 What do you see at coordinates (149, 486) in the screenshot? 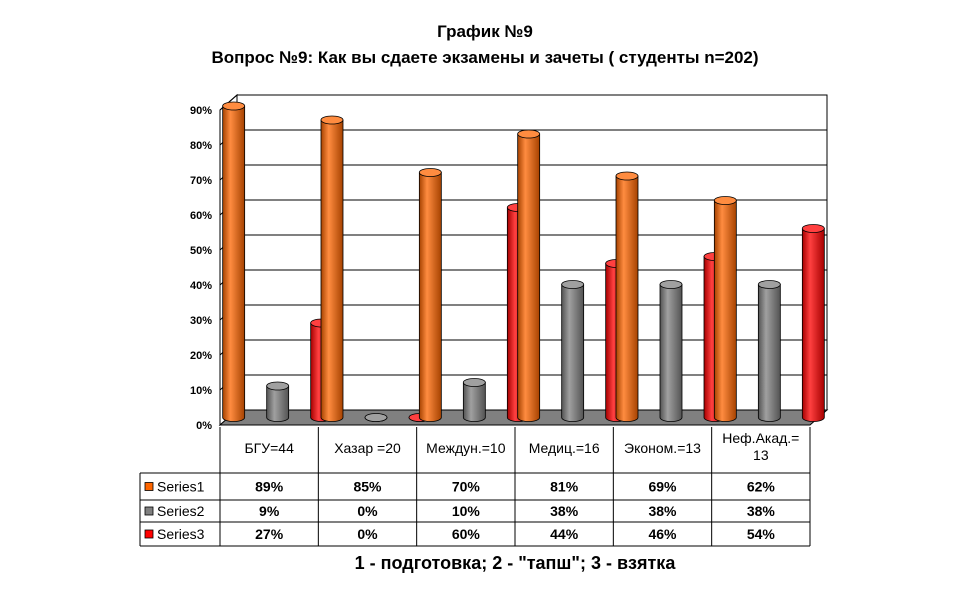
I see `legend-key-Series1` at bounding box center [149, 486].